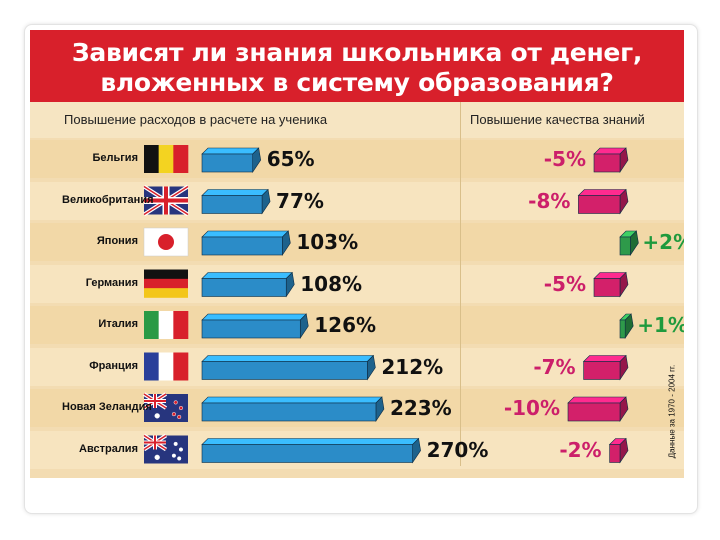  I want to click on spend-header: Повышение расходов в расчете на ученика, so click(196, 119).